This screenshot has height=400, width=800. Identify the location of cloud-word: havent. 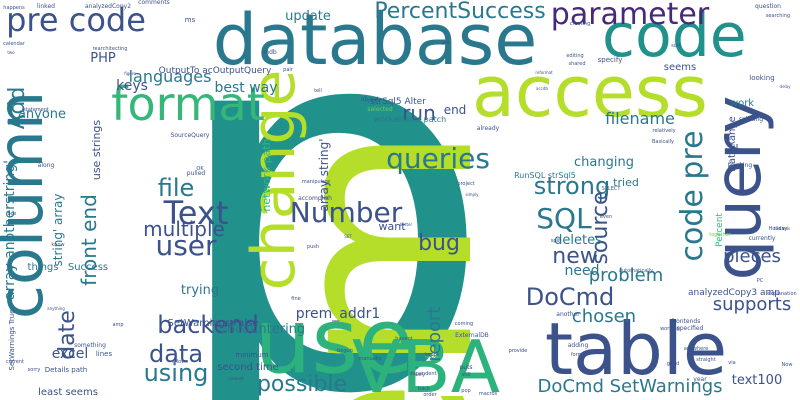
(403, 339).